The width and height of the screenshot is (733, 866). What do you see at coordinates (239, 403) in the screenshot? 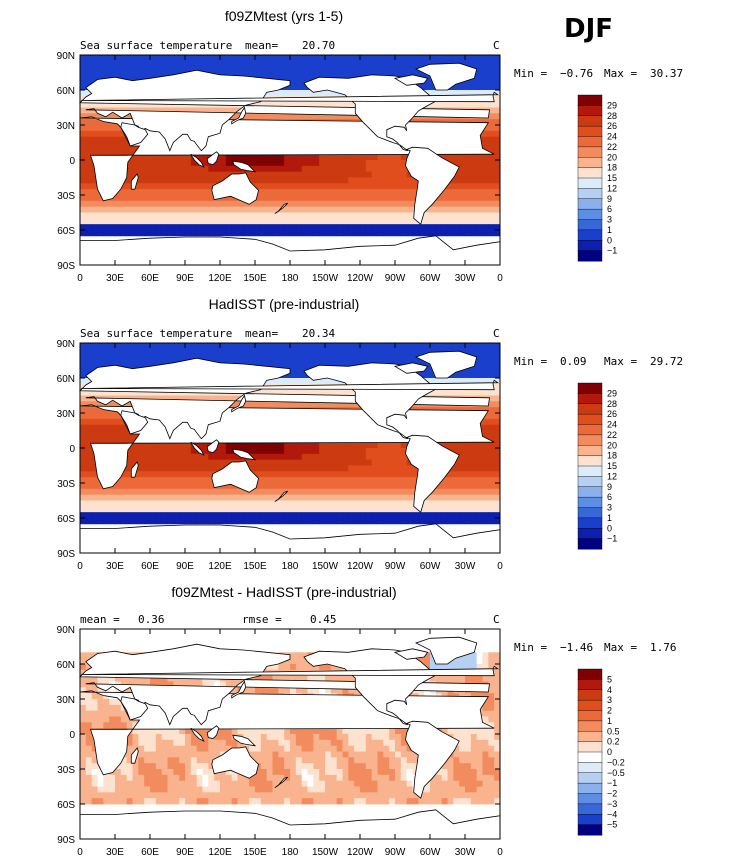
I see `continent-outline` at bounding box center [239, 403].